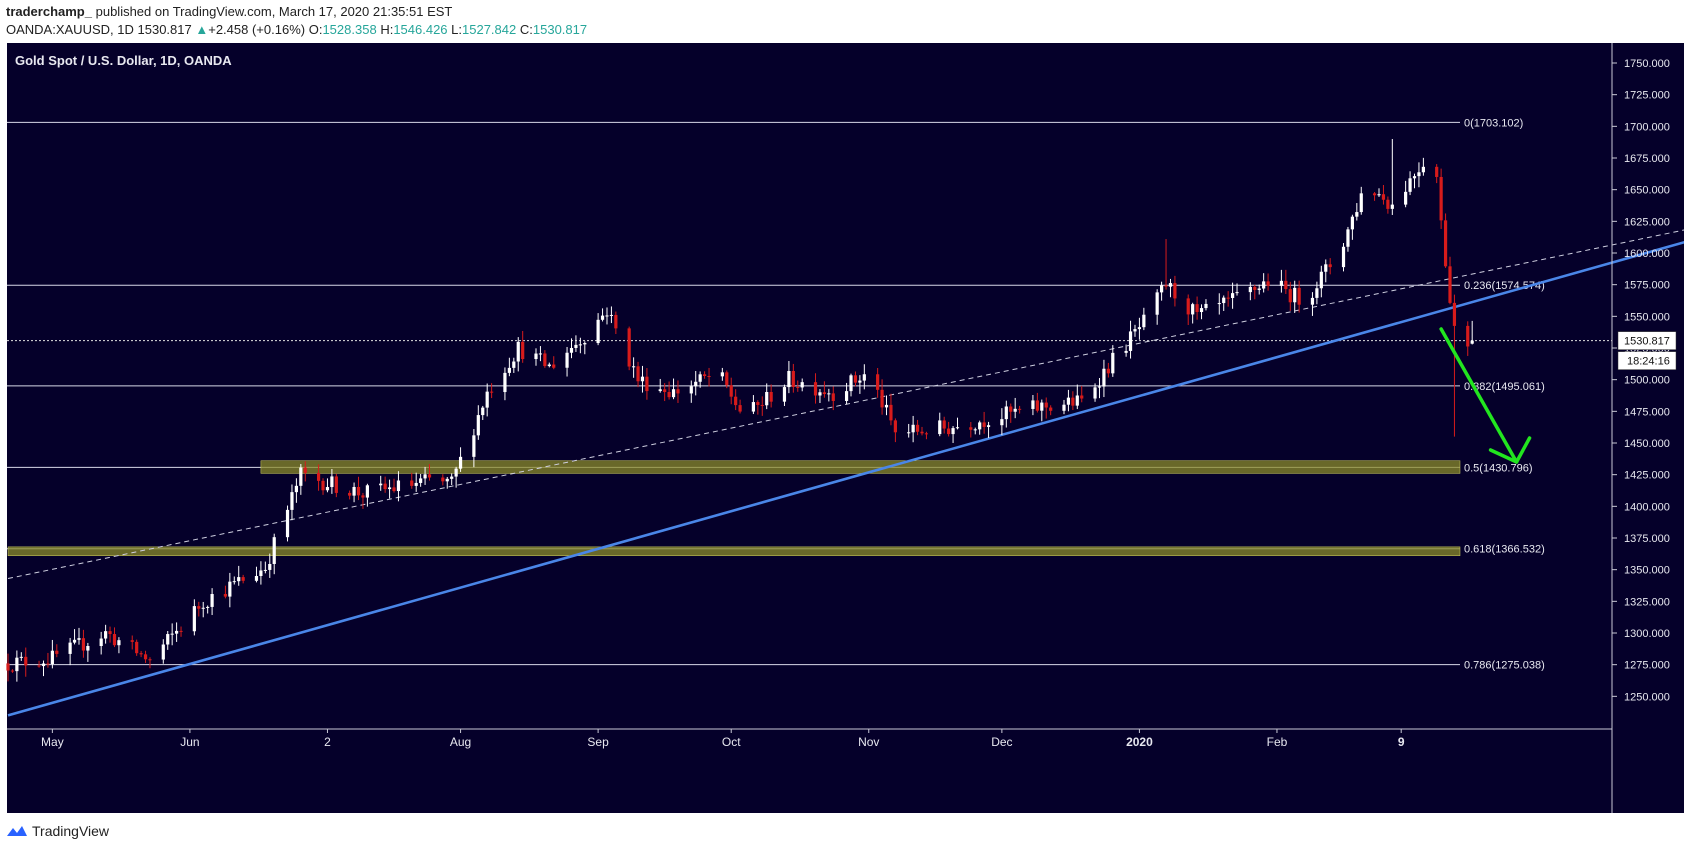 This screenshot has height=847, width=1684. I want to click on price-tick-label: 1350.000, so click(1647, 571).